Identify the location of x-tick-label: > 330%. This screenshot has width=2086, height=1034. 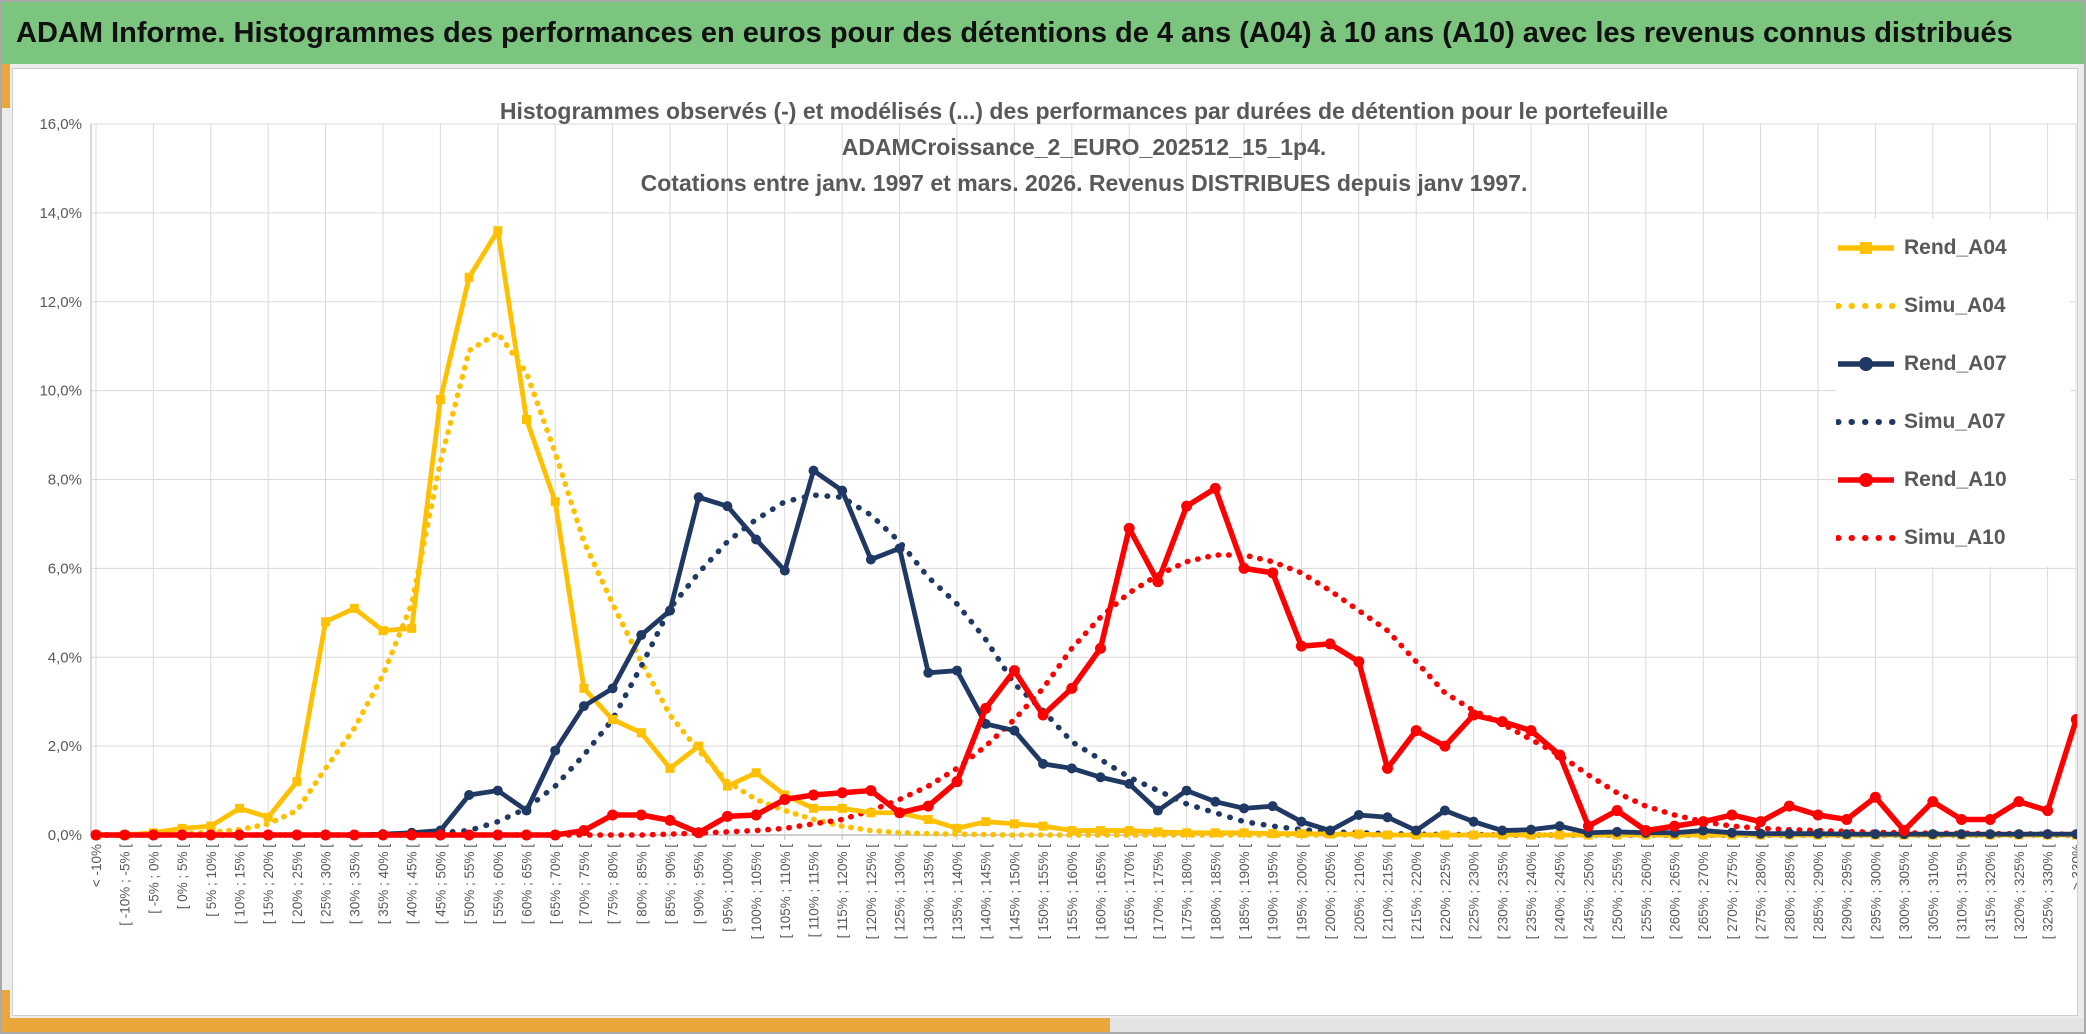
(2073, 867).